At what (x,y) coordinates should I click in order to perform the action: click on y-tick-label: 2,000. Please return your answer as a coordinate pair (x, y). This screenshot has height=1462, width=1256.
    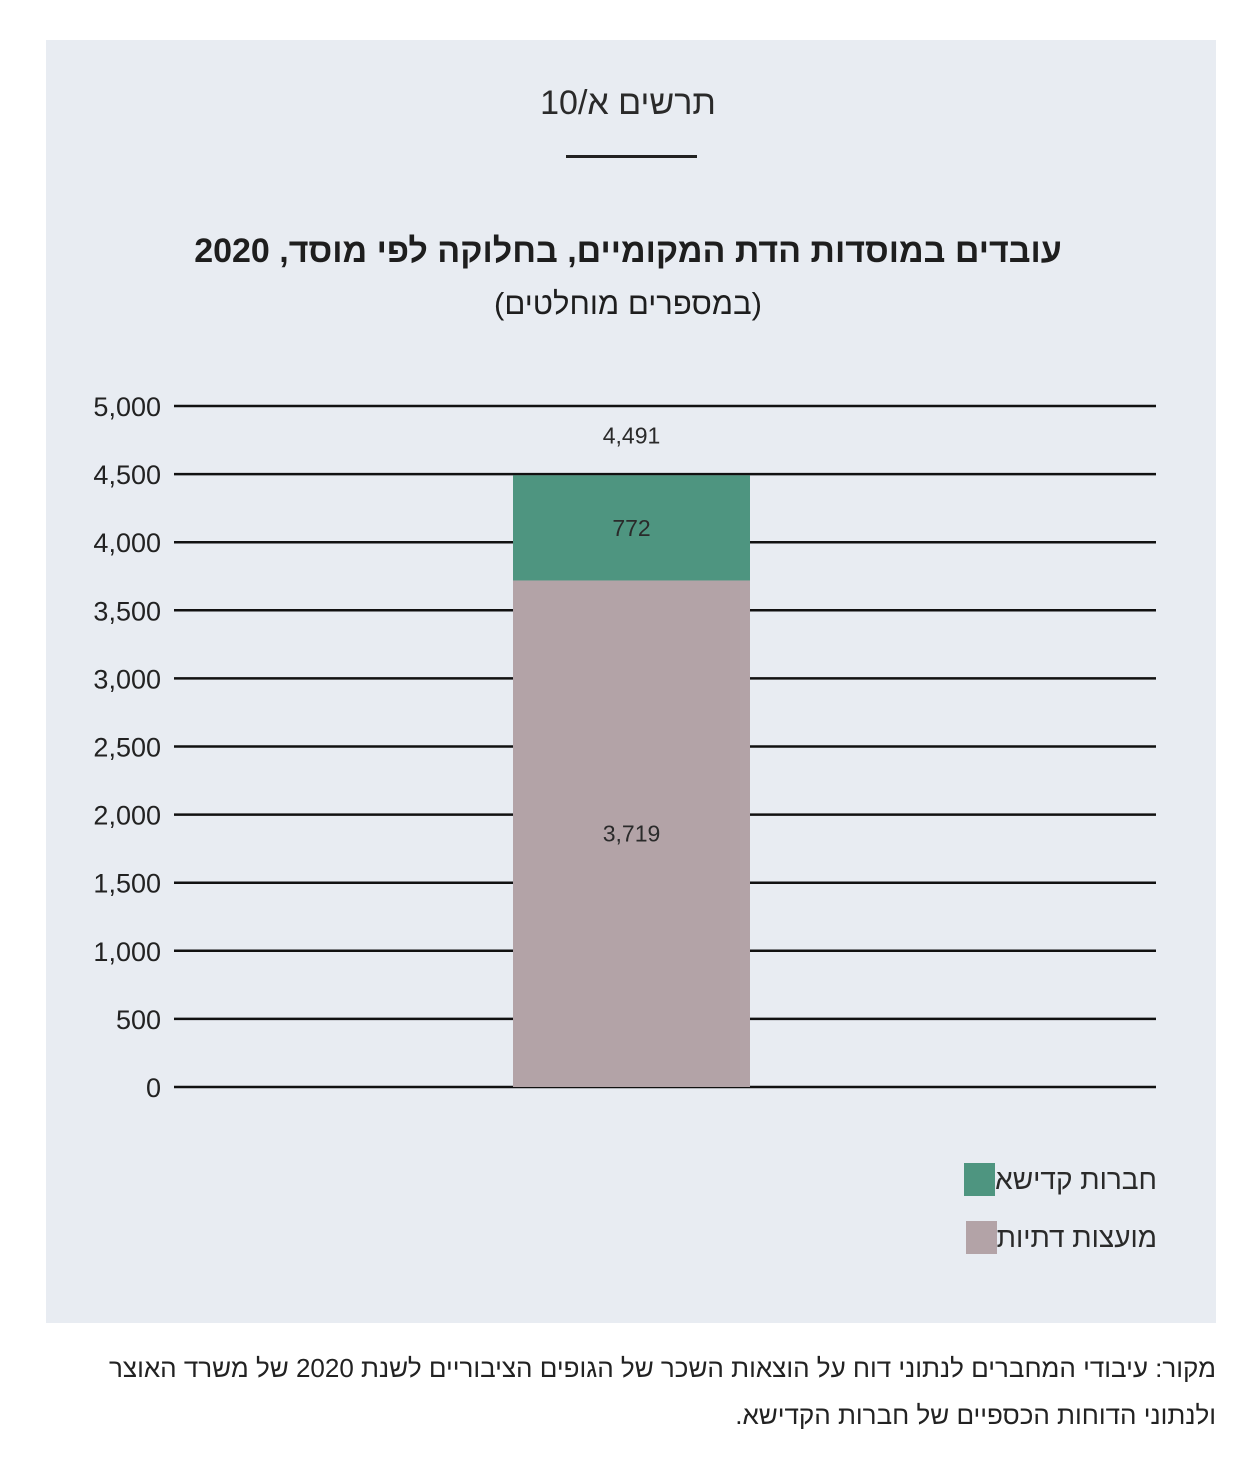
    Looking at the image, I should click on (127, 816).